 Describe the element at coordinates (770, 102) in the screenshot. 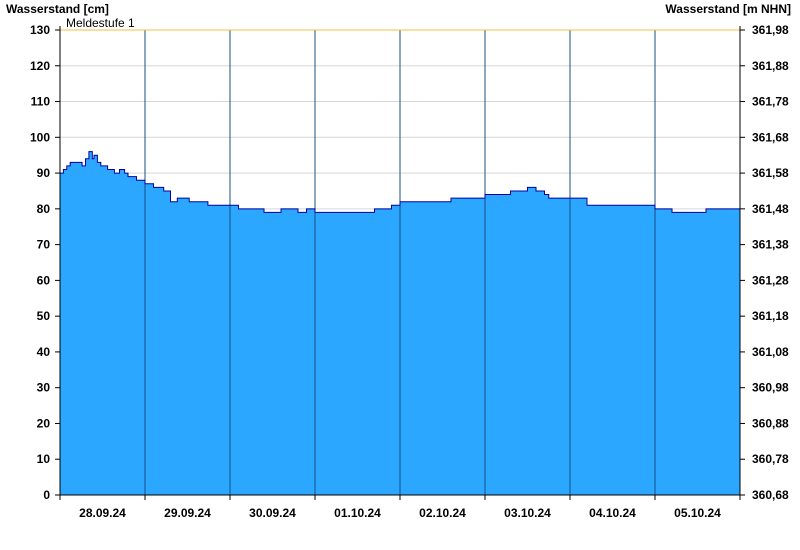

I see `y-right-tick-label: 361,78` at that location.